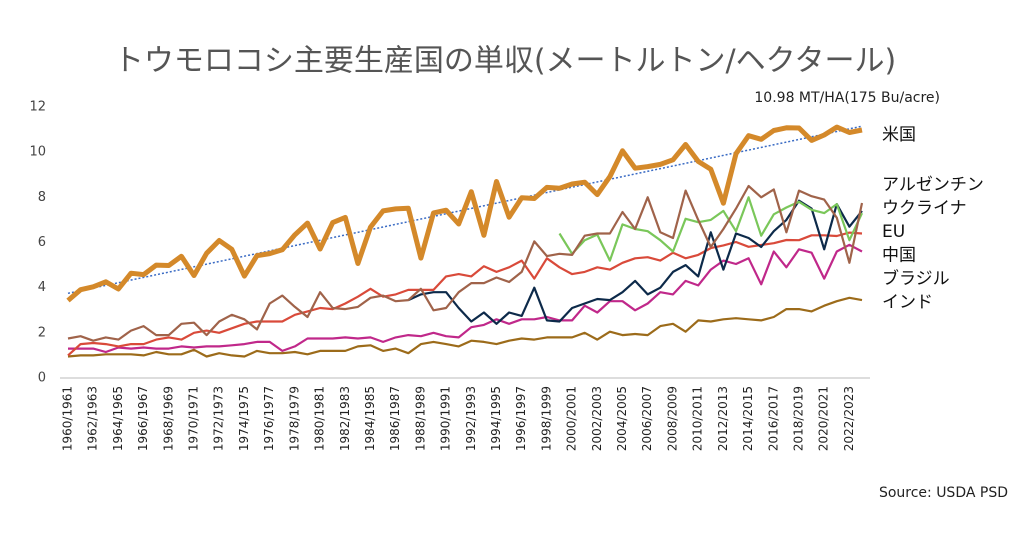 This screenshot has height=535, width=1024. Describe the element at coordinates (698, 418) in the screenshot. I see `x-tick-label: 2010/2011` at that location.